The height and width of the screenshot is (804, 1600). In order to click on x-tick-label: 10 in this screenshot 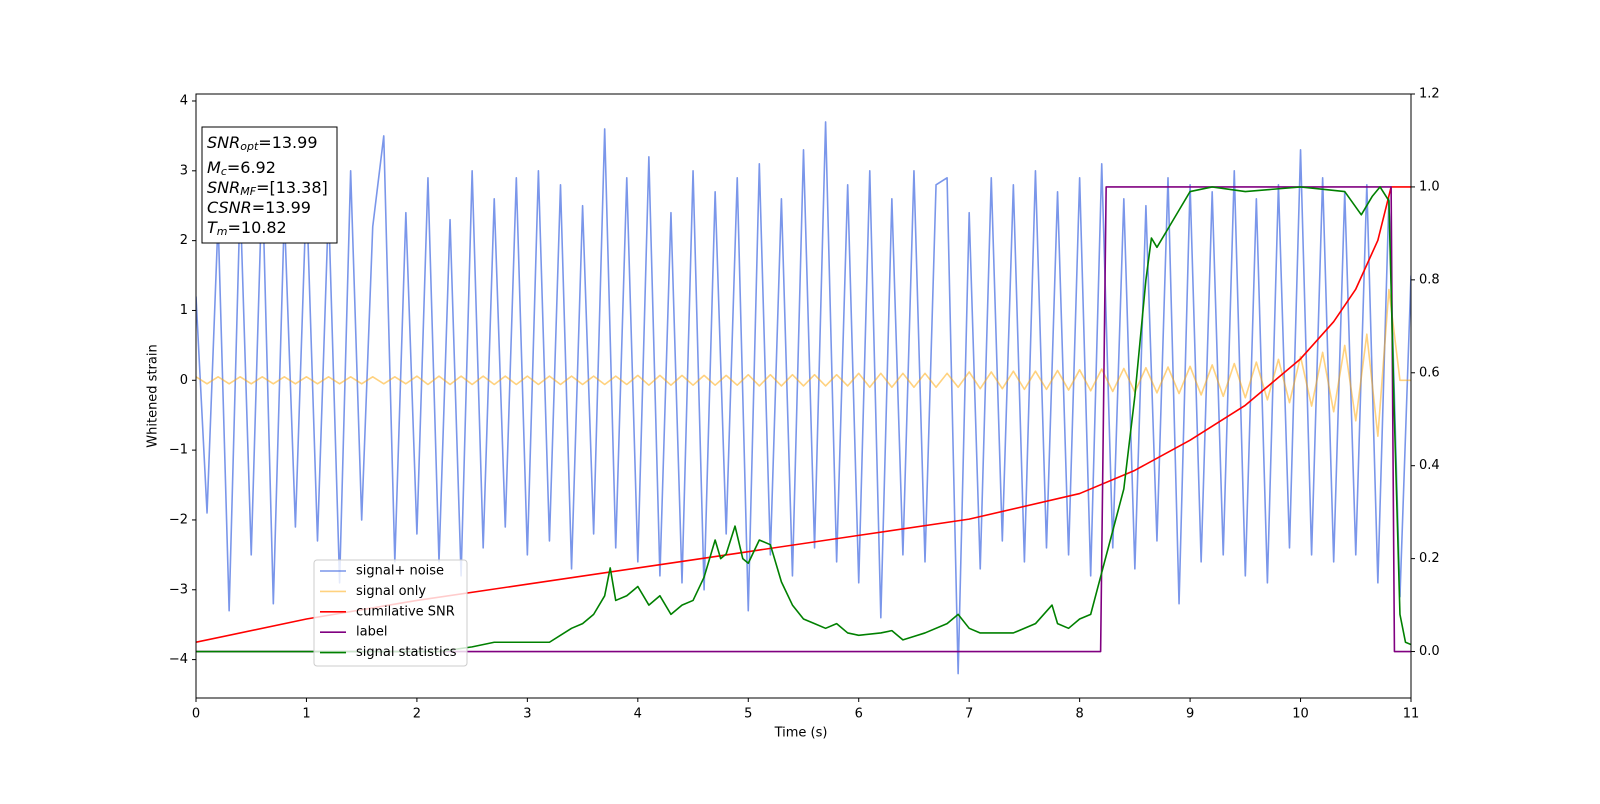, I will do `click(1300, 714)`.